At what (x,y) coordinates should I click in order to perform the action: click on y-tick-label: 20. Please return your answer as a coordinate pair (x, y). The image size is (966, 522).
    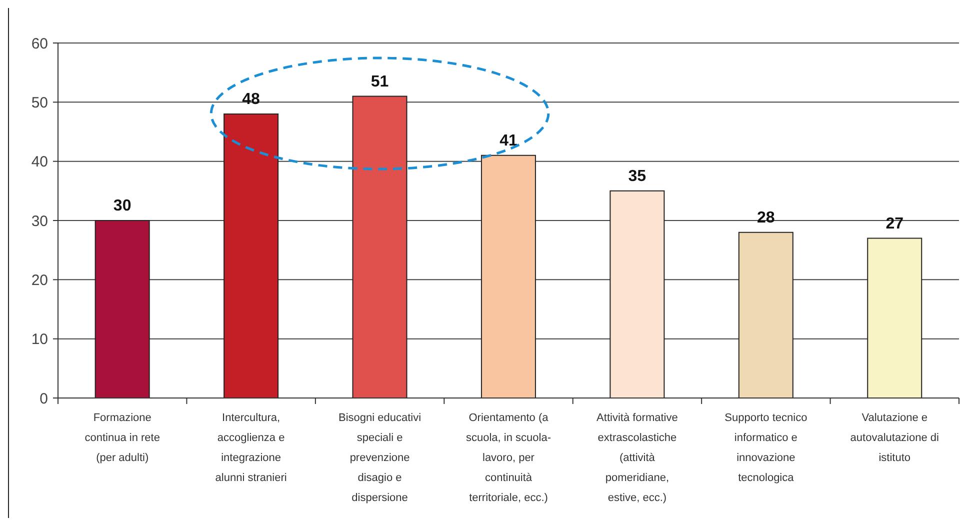
    Looking at the image, I should click on (39, 280).